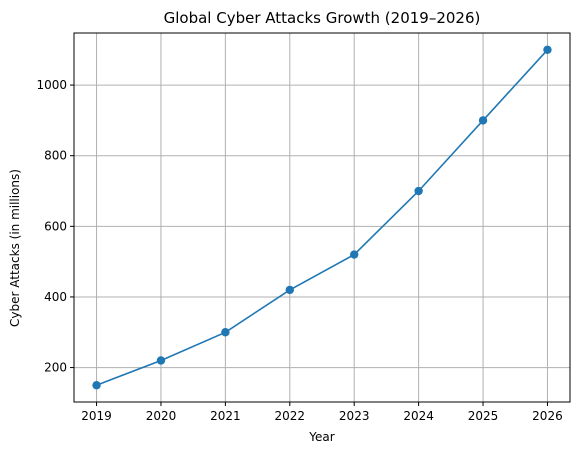  I want to click on x-tick-label: 2023, so click(354, 416).